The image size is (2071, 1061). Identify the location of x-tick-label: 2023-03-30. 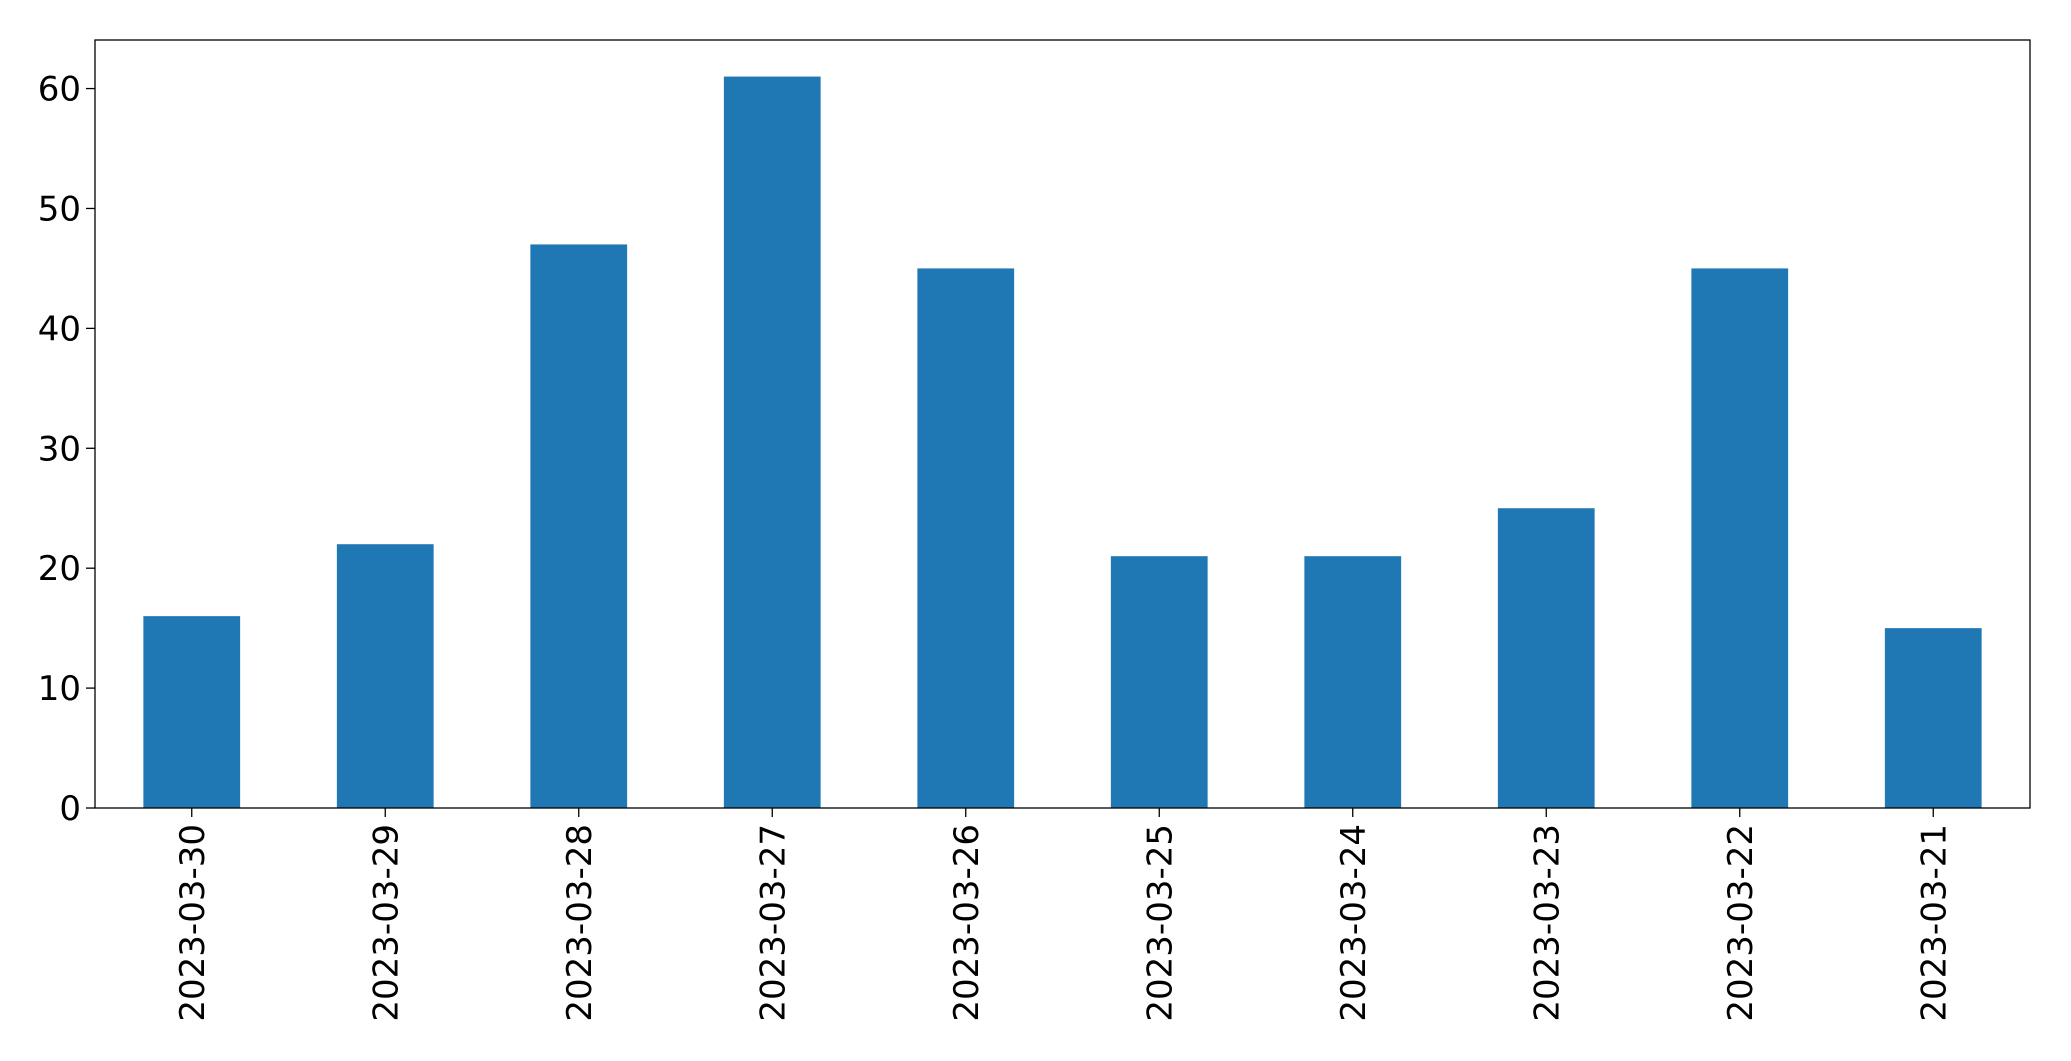
(193, 923).